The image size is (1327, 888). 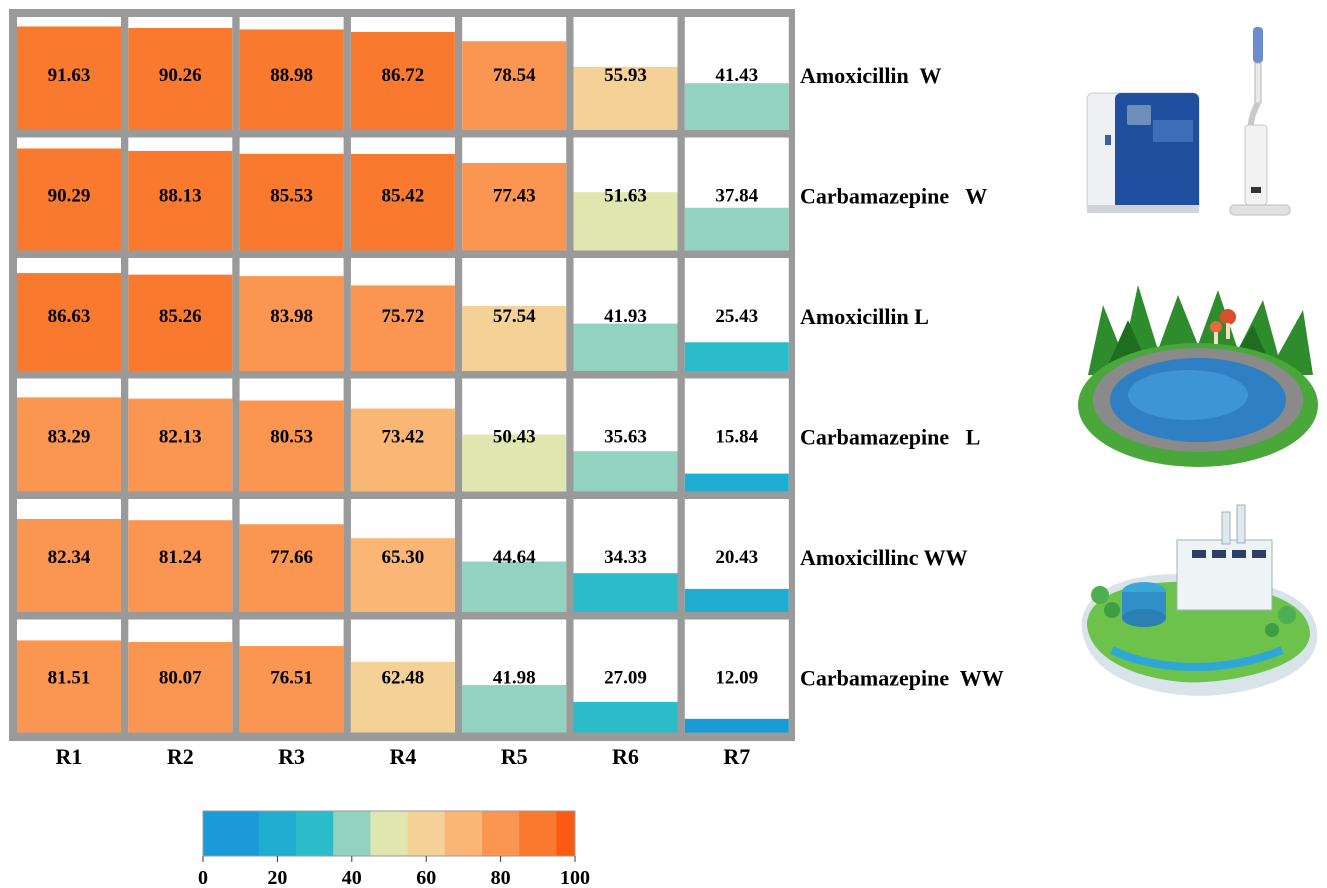 I want to click on heatmap-cell-value: 85.42, so click(x=403, y=196).